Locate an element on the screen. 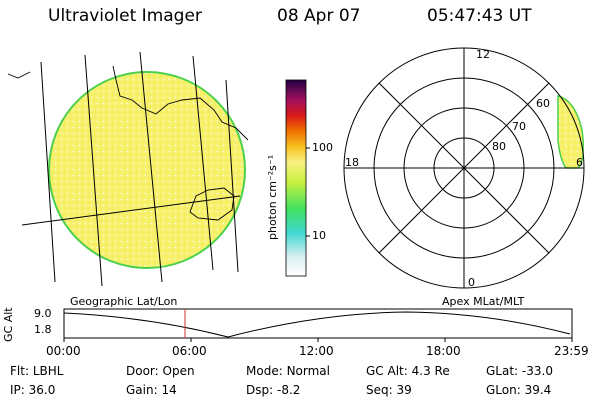  footer-seq-key: Seq: is located at coordinates (379, 390).